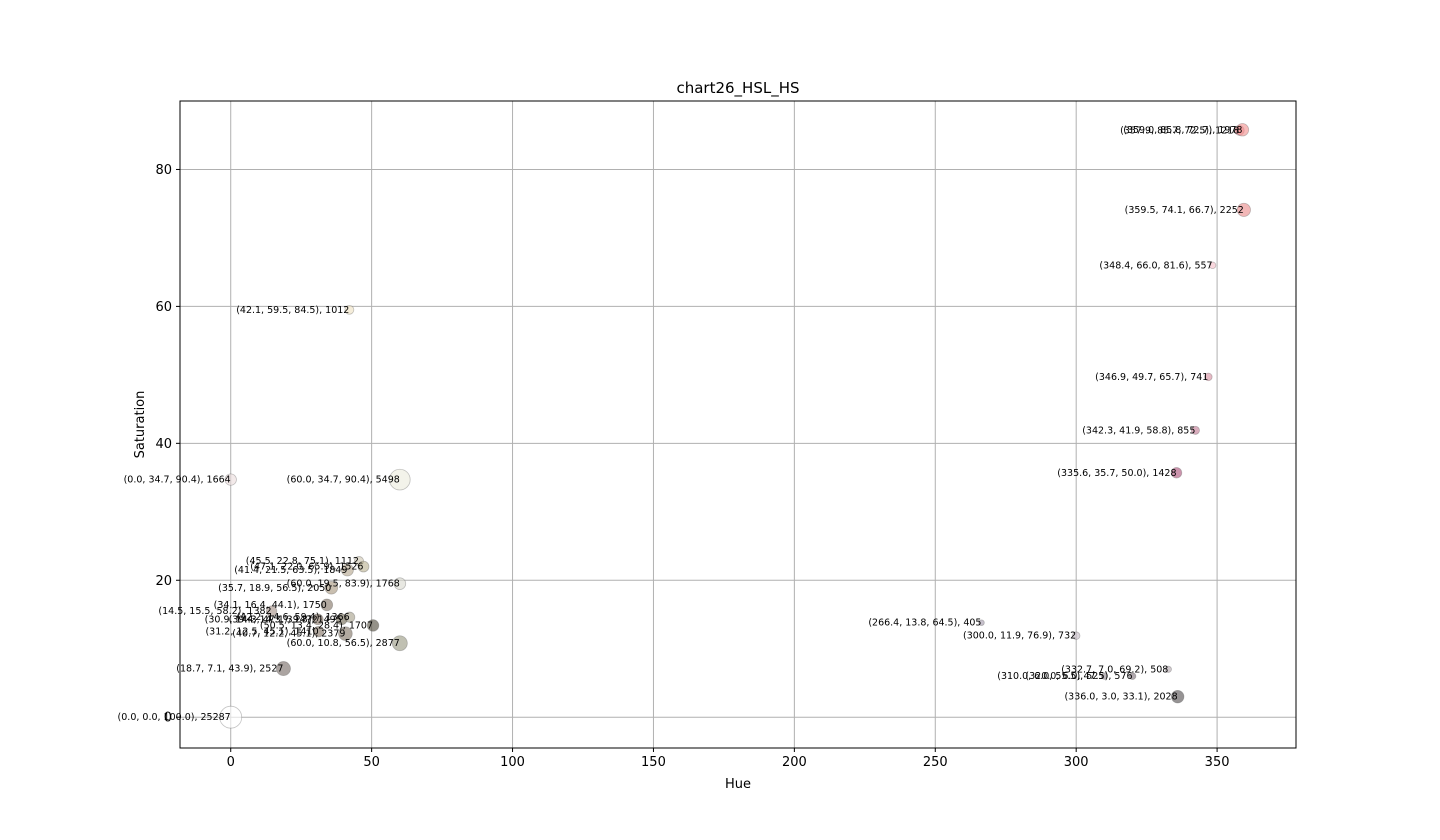 The image size is (1440, 840). What do you see at coordinates (140, 425) in the screenshot?
I see `y-axis-label: Saturation` at bounding box center [140, 425].